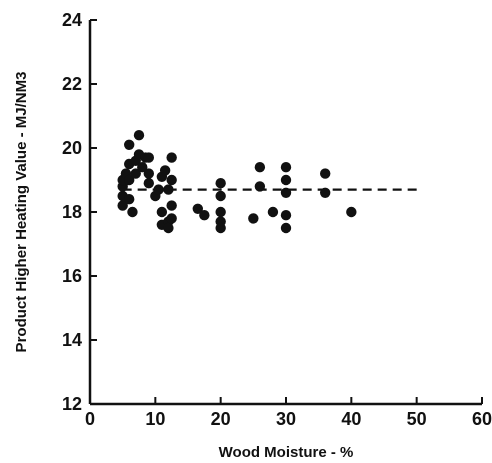 This screenshot has width=492, height=463. Describe the element at coordinates (482, 419) in the screenshot. I see `x-tick-label: 60` at that location.